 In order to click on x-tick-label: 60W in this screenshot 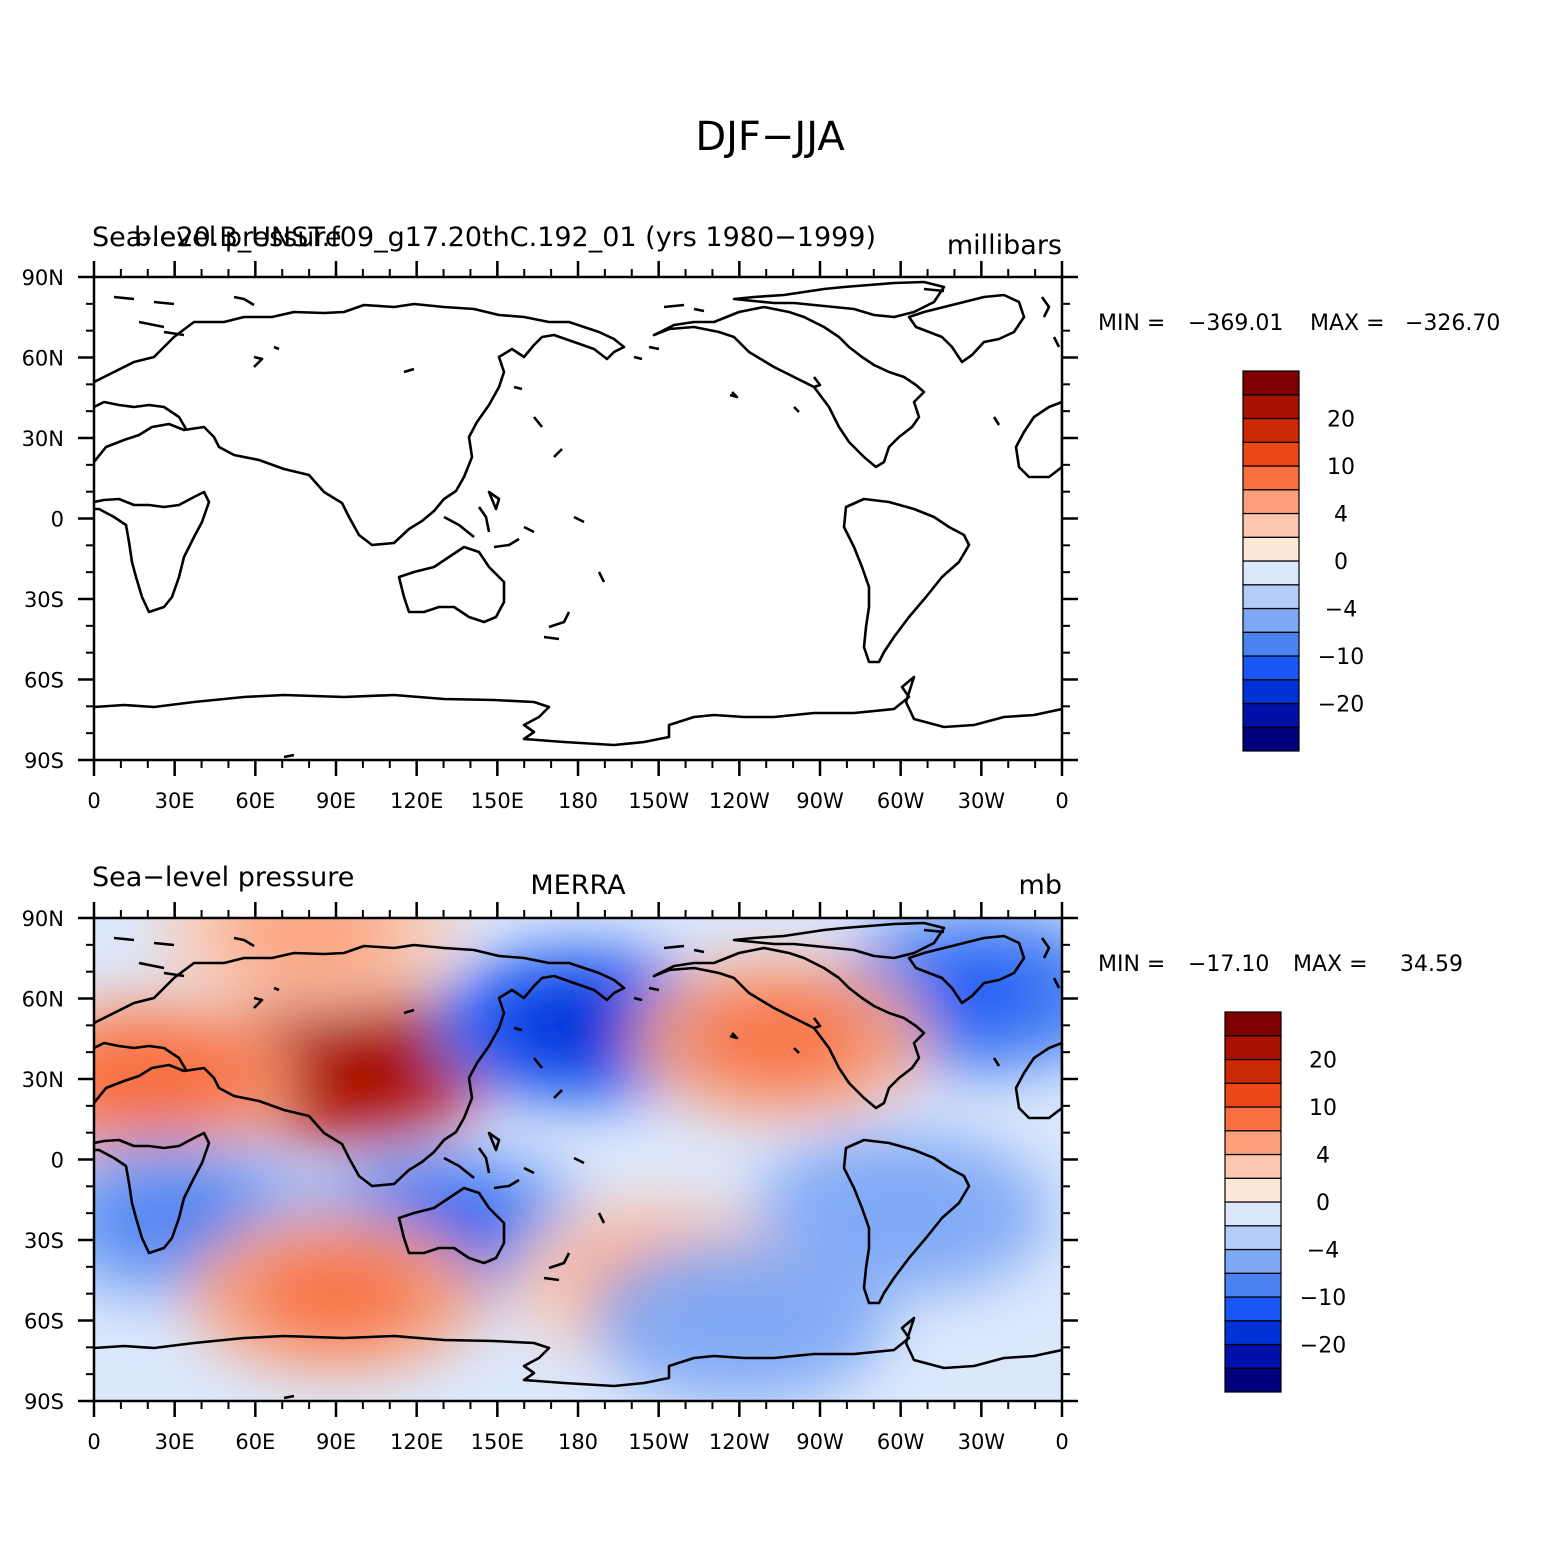, I will do `click(901, 801)`.